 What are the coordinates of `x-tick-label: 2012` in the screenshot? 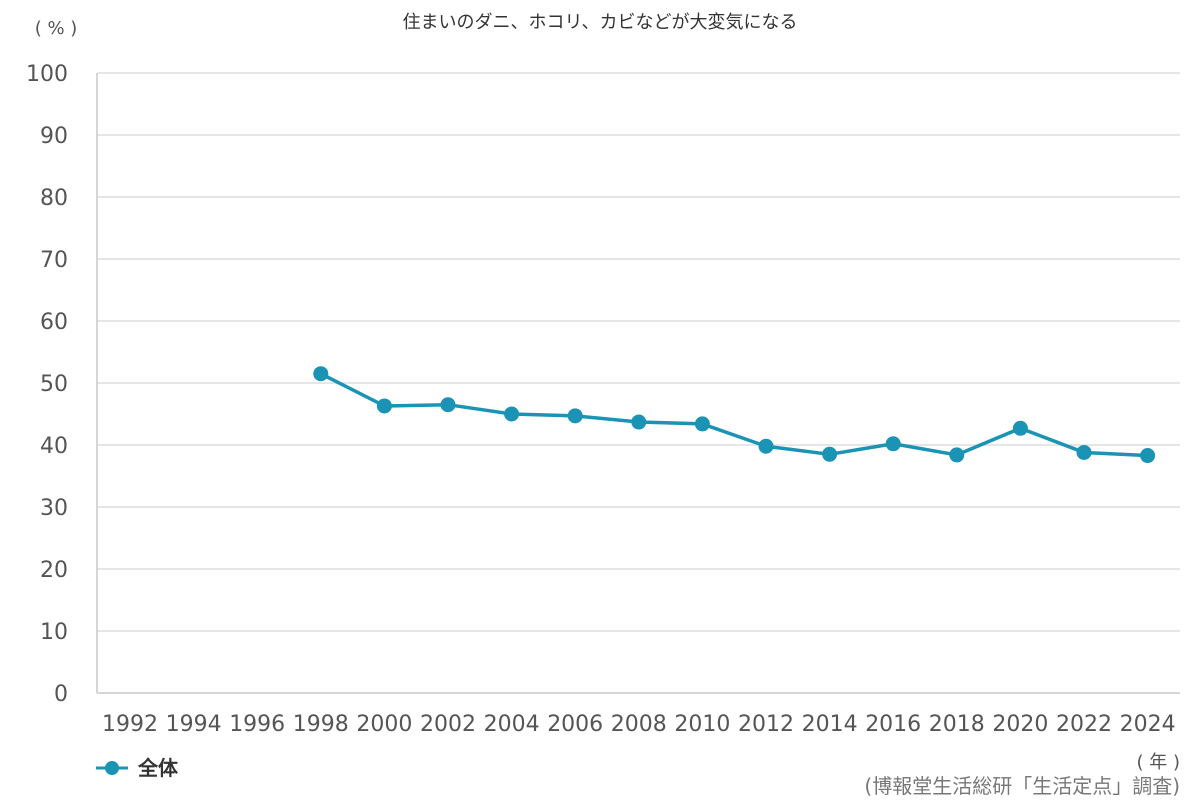 It's located at (766, 724).